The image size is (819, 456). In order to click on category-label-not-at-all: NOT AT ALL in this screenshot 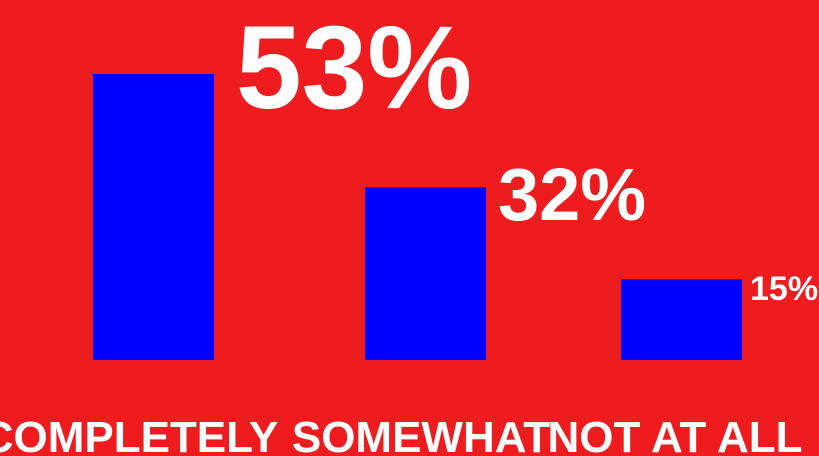, I will do `click(675, 434)`.